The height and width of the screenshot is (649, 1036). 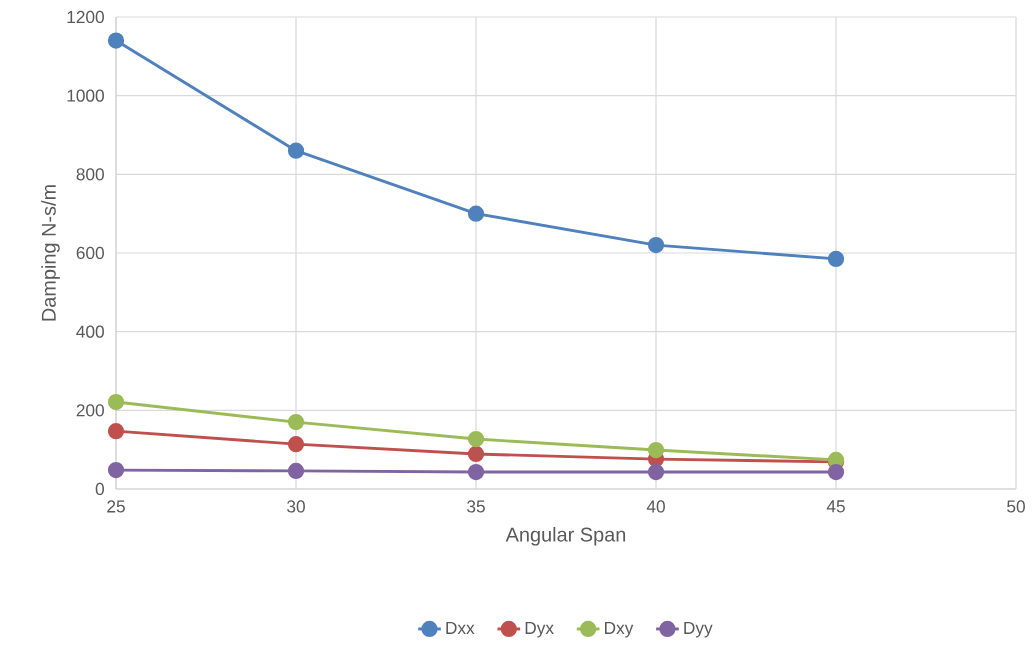 What do you see at coordinates (85, 17) in the screenshot?
I see `y-tick-label: 1200` at bounding box center [85, 17].